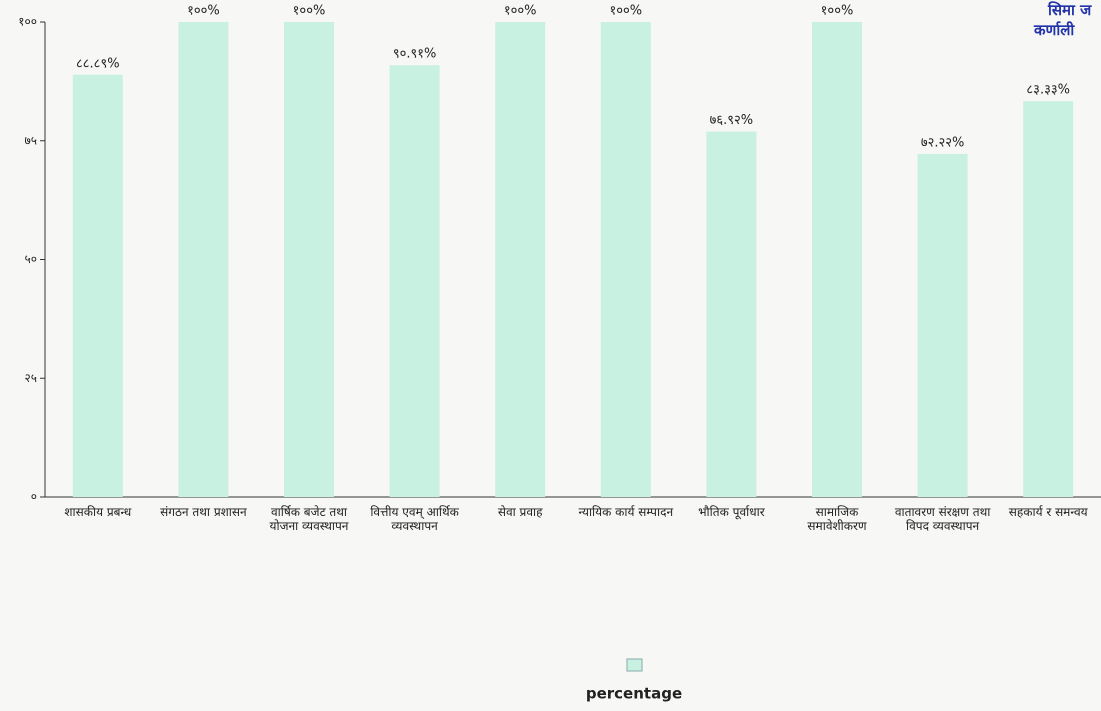 Image resolution: width=1101 pixels, height=711 pixels. Describe the element at coordinates (34, 497) in the screenshot. I see `y-tick-label: ०` at that location.